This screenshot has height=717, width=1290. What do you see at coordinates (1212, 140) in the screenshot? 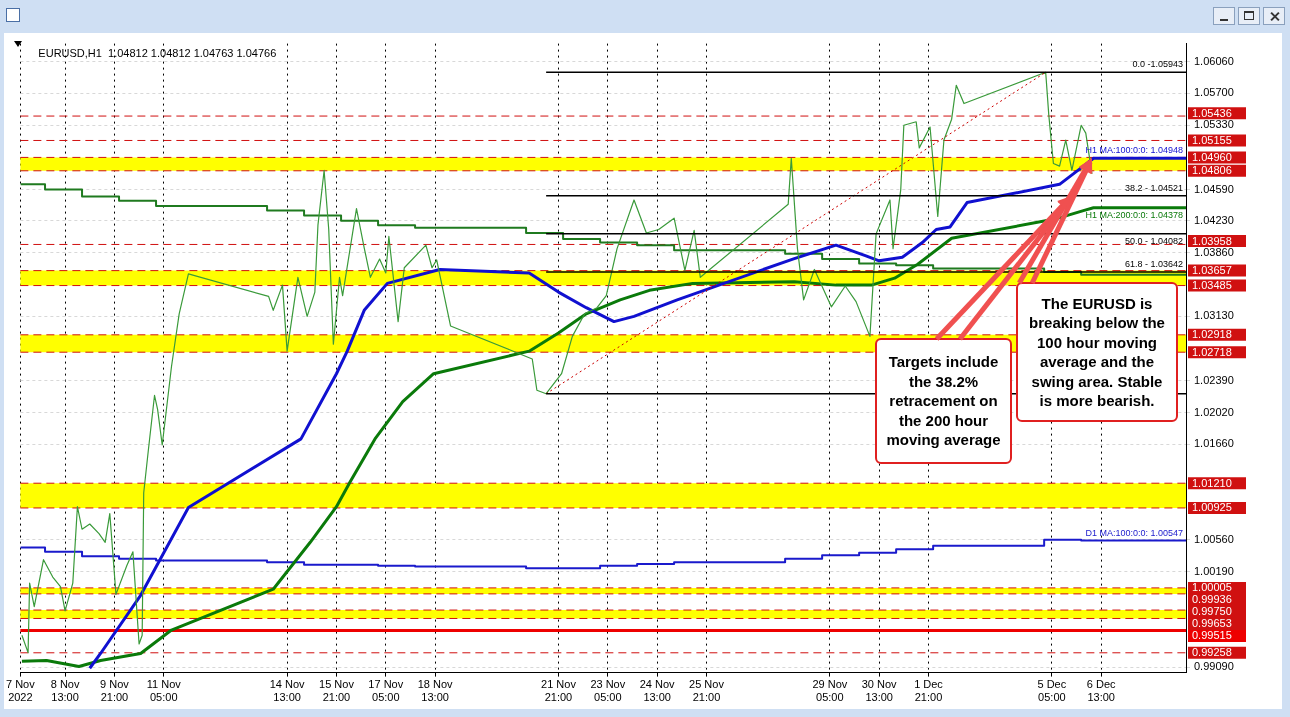
I see `ref-line-label: 1.05155` at bounding box center [1212, 140].